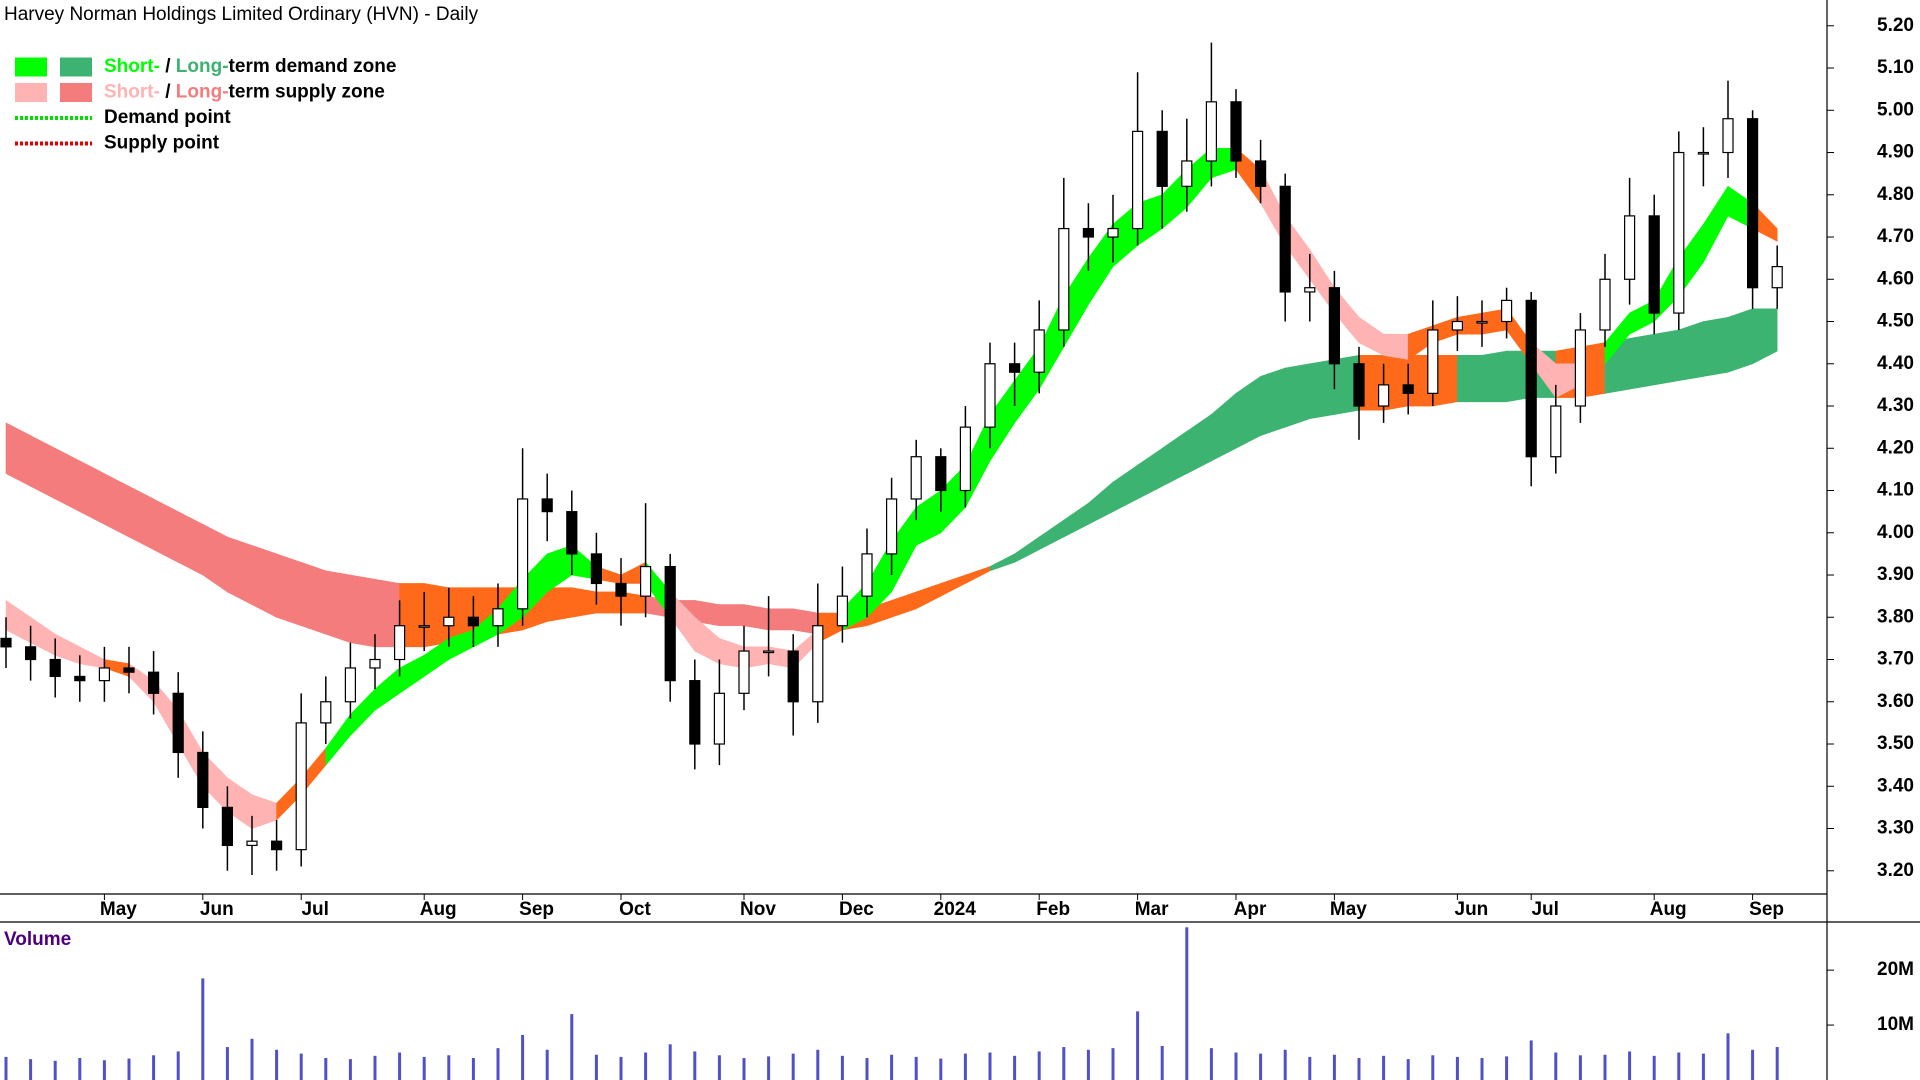 Image resolution: width=1920 pixels, height=1080 pixels. What do you see at coordinates (1895, 532) in the screenshot?
I see `y-tick-label: 4.00` at bounding box center [1895, 532].